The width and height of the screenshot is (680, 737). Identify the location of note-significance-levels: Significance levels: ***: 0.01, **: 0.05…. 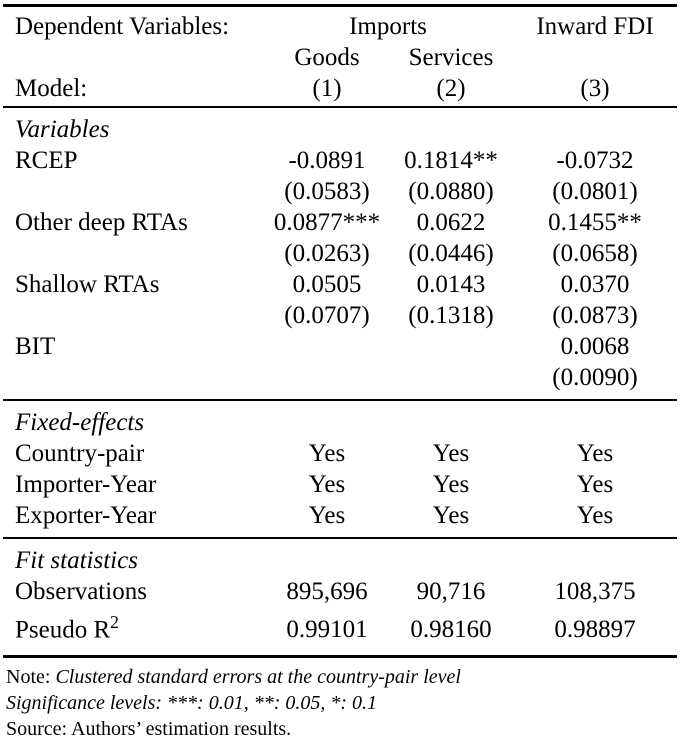
(342, 703).